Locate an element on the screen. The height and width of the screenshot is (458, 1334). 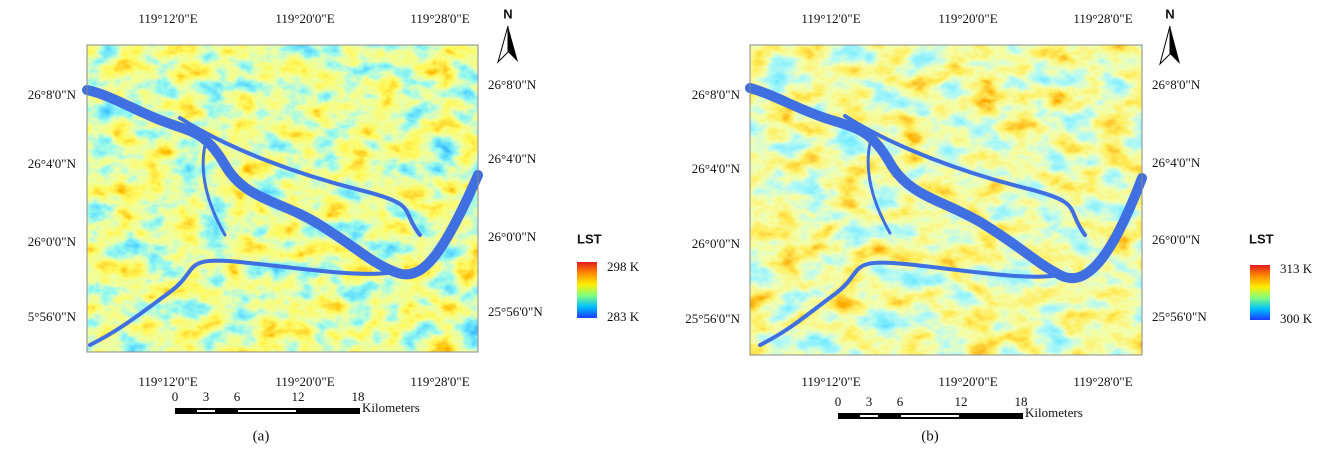
legend-max: 313 K is located at coordinates (1296, 268).